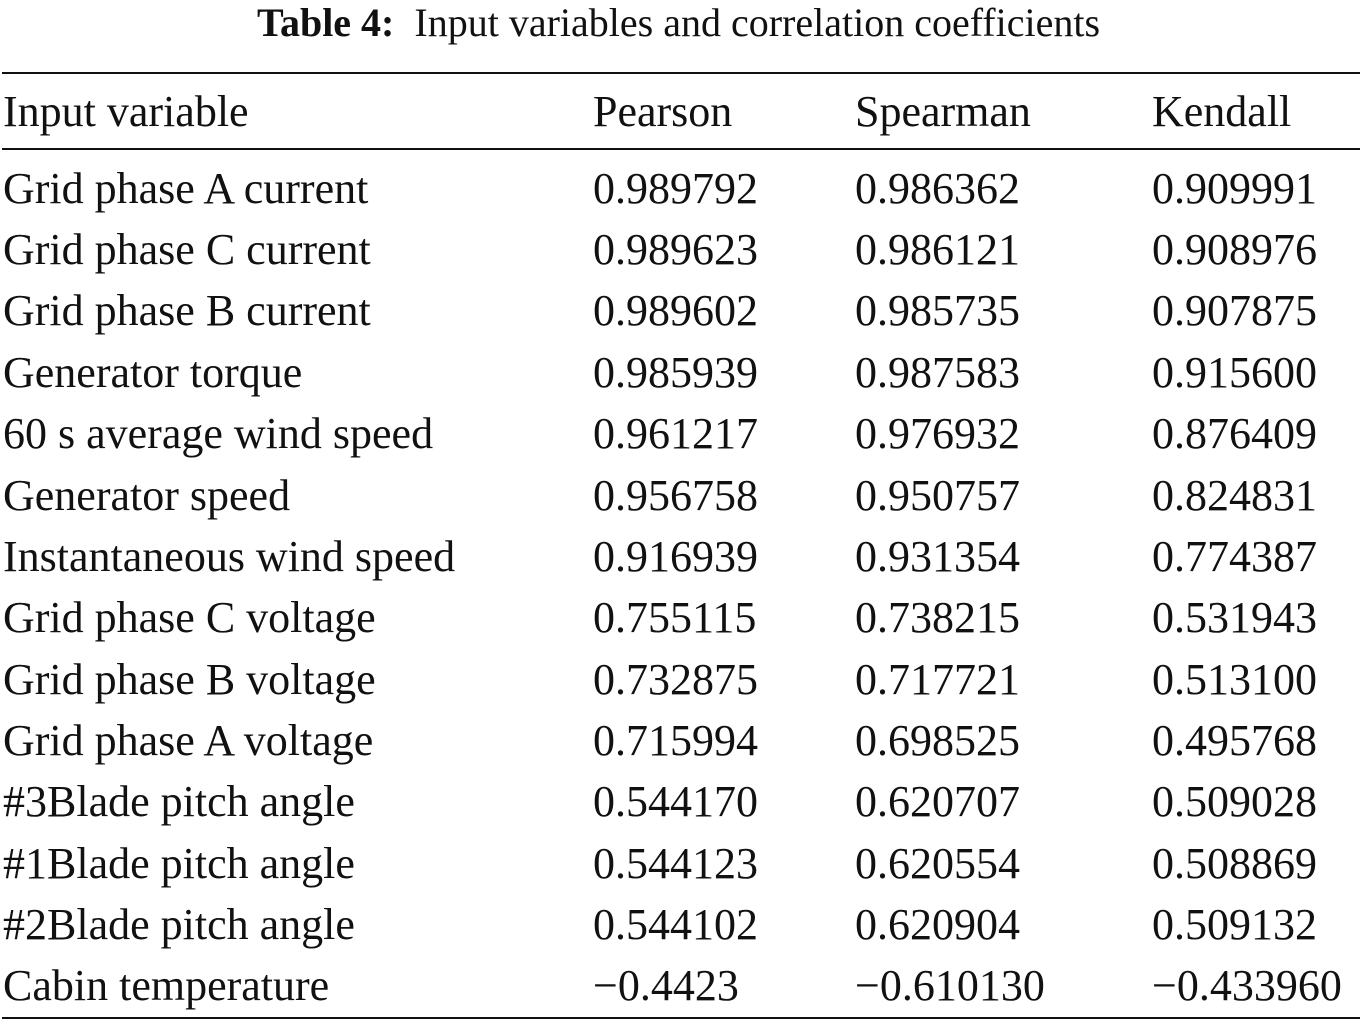  What do you see at coordinates (179, 801) in the screenshot?
I see `cell-variable: #3Blade pitch angle` at bounding box center [179, 801].